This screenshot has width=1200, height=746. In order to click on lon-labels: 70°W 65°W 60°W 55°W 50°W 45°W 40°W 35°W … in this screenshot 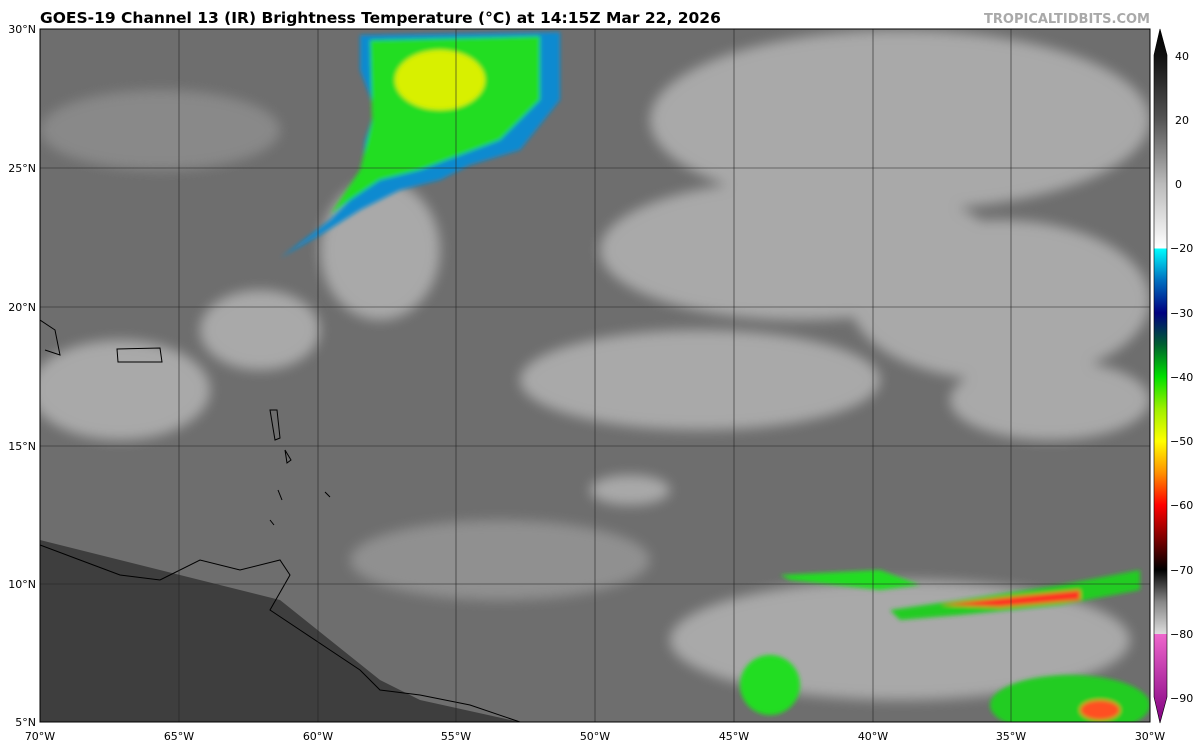, I will do `click(595, 736)`.